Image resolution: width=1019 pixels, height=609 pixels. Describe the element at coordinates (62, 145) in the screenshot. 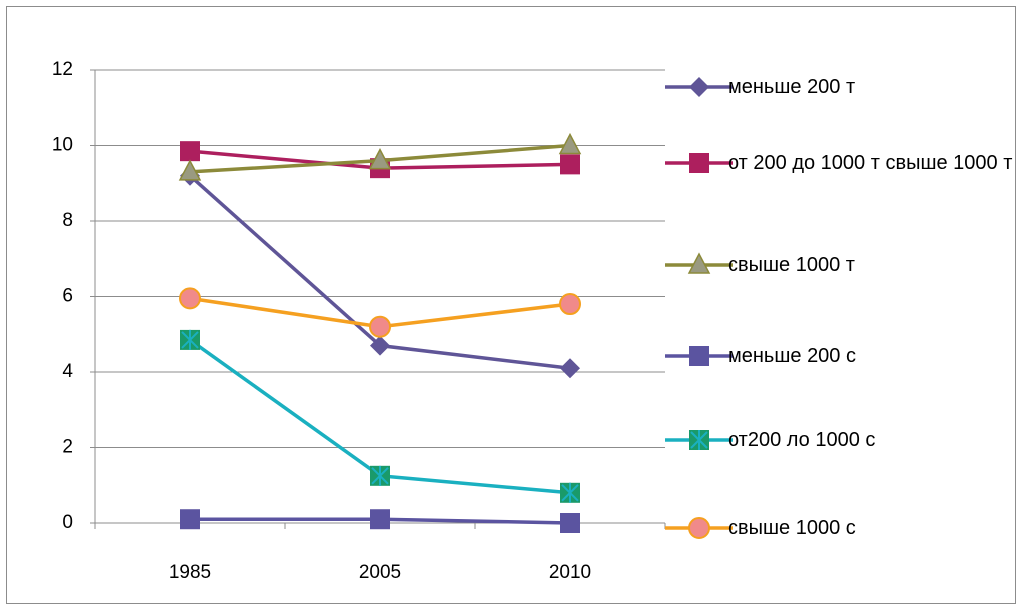

I see `y-tick-label: 10` at that location.